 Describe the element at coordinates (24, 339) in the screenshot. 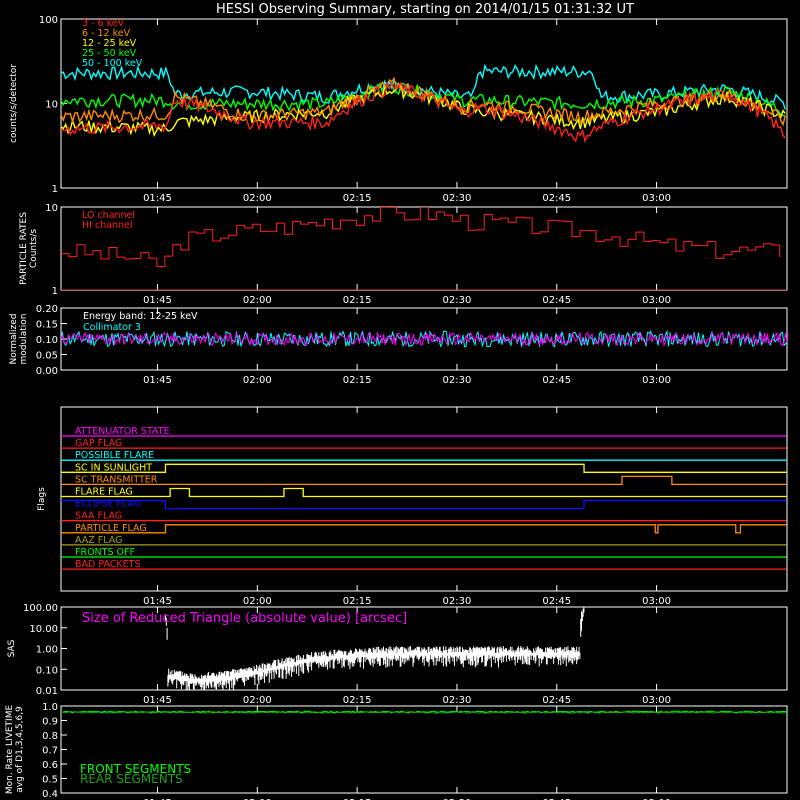

I see `y-axis-label: modulation` at that location.